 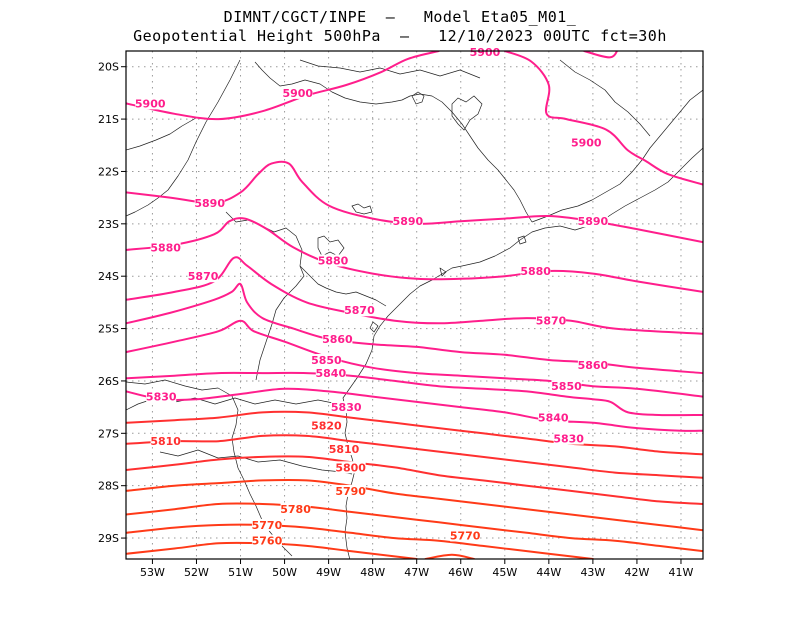 What do you see at coordinates (108, 486) in the screenshot?
I see `y-tick-label: 28S` at bounding box center [108, 486].